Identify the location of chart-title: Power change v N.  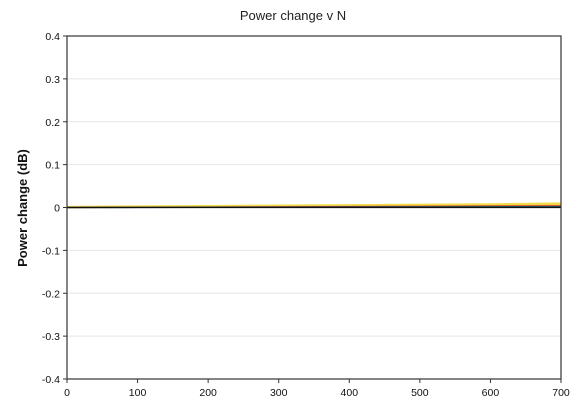
(293, 15).